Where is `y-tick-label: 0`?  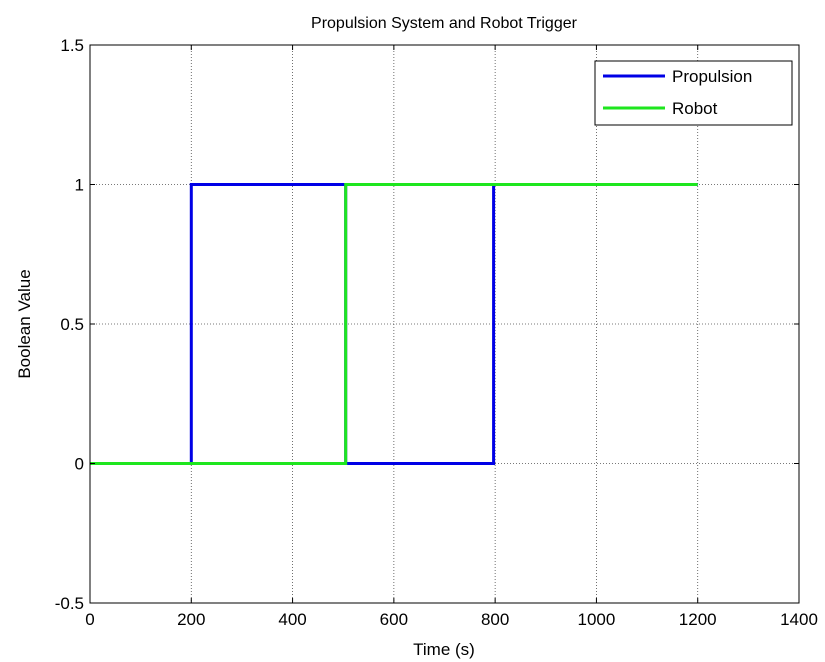 y-tick-label: 0 is located at coordinates (79, 464).